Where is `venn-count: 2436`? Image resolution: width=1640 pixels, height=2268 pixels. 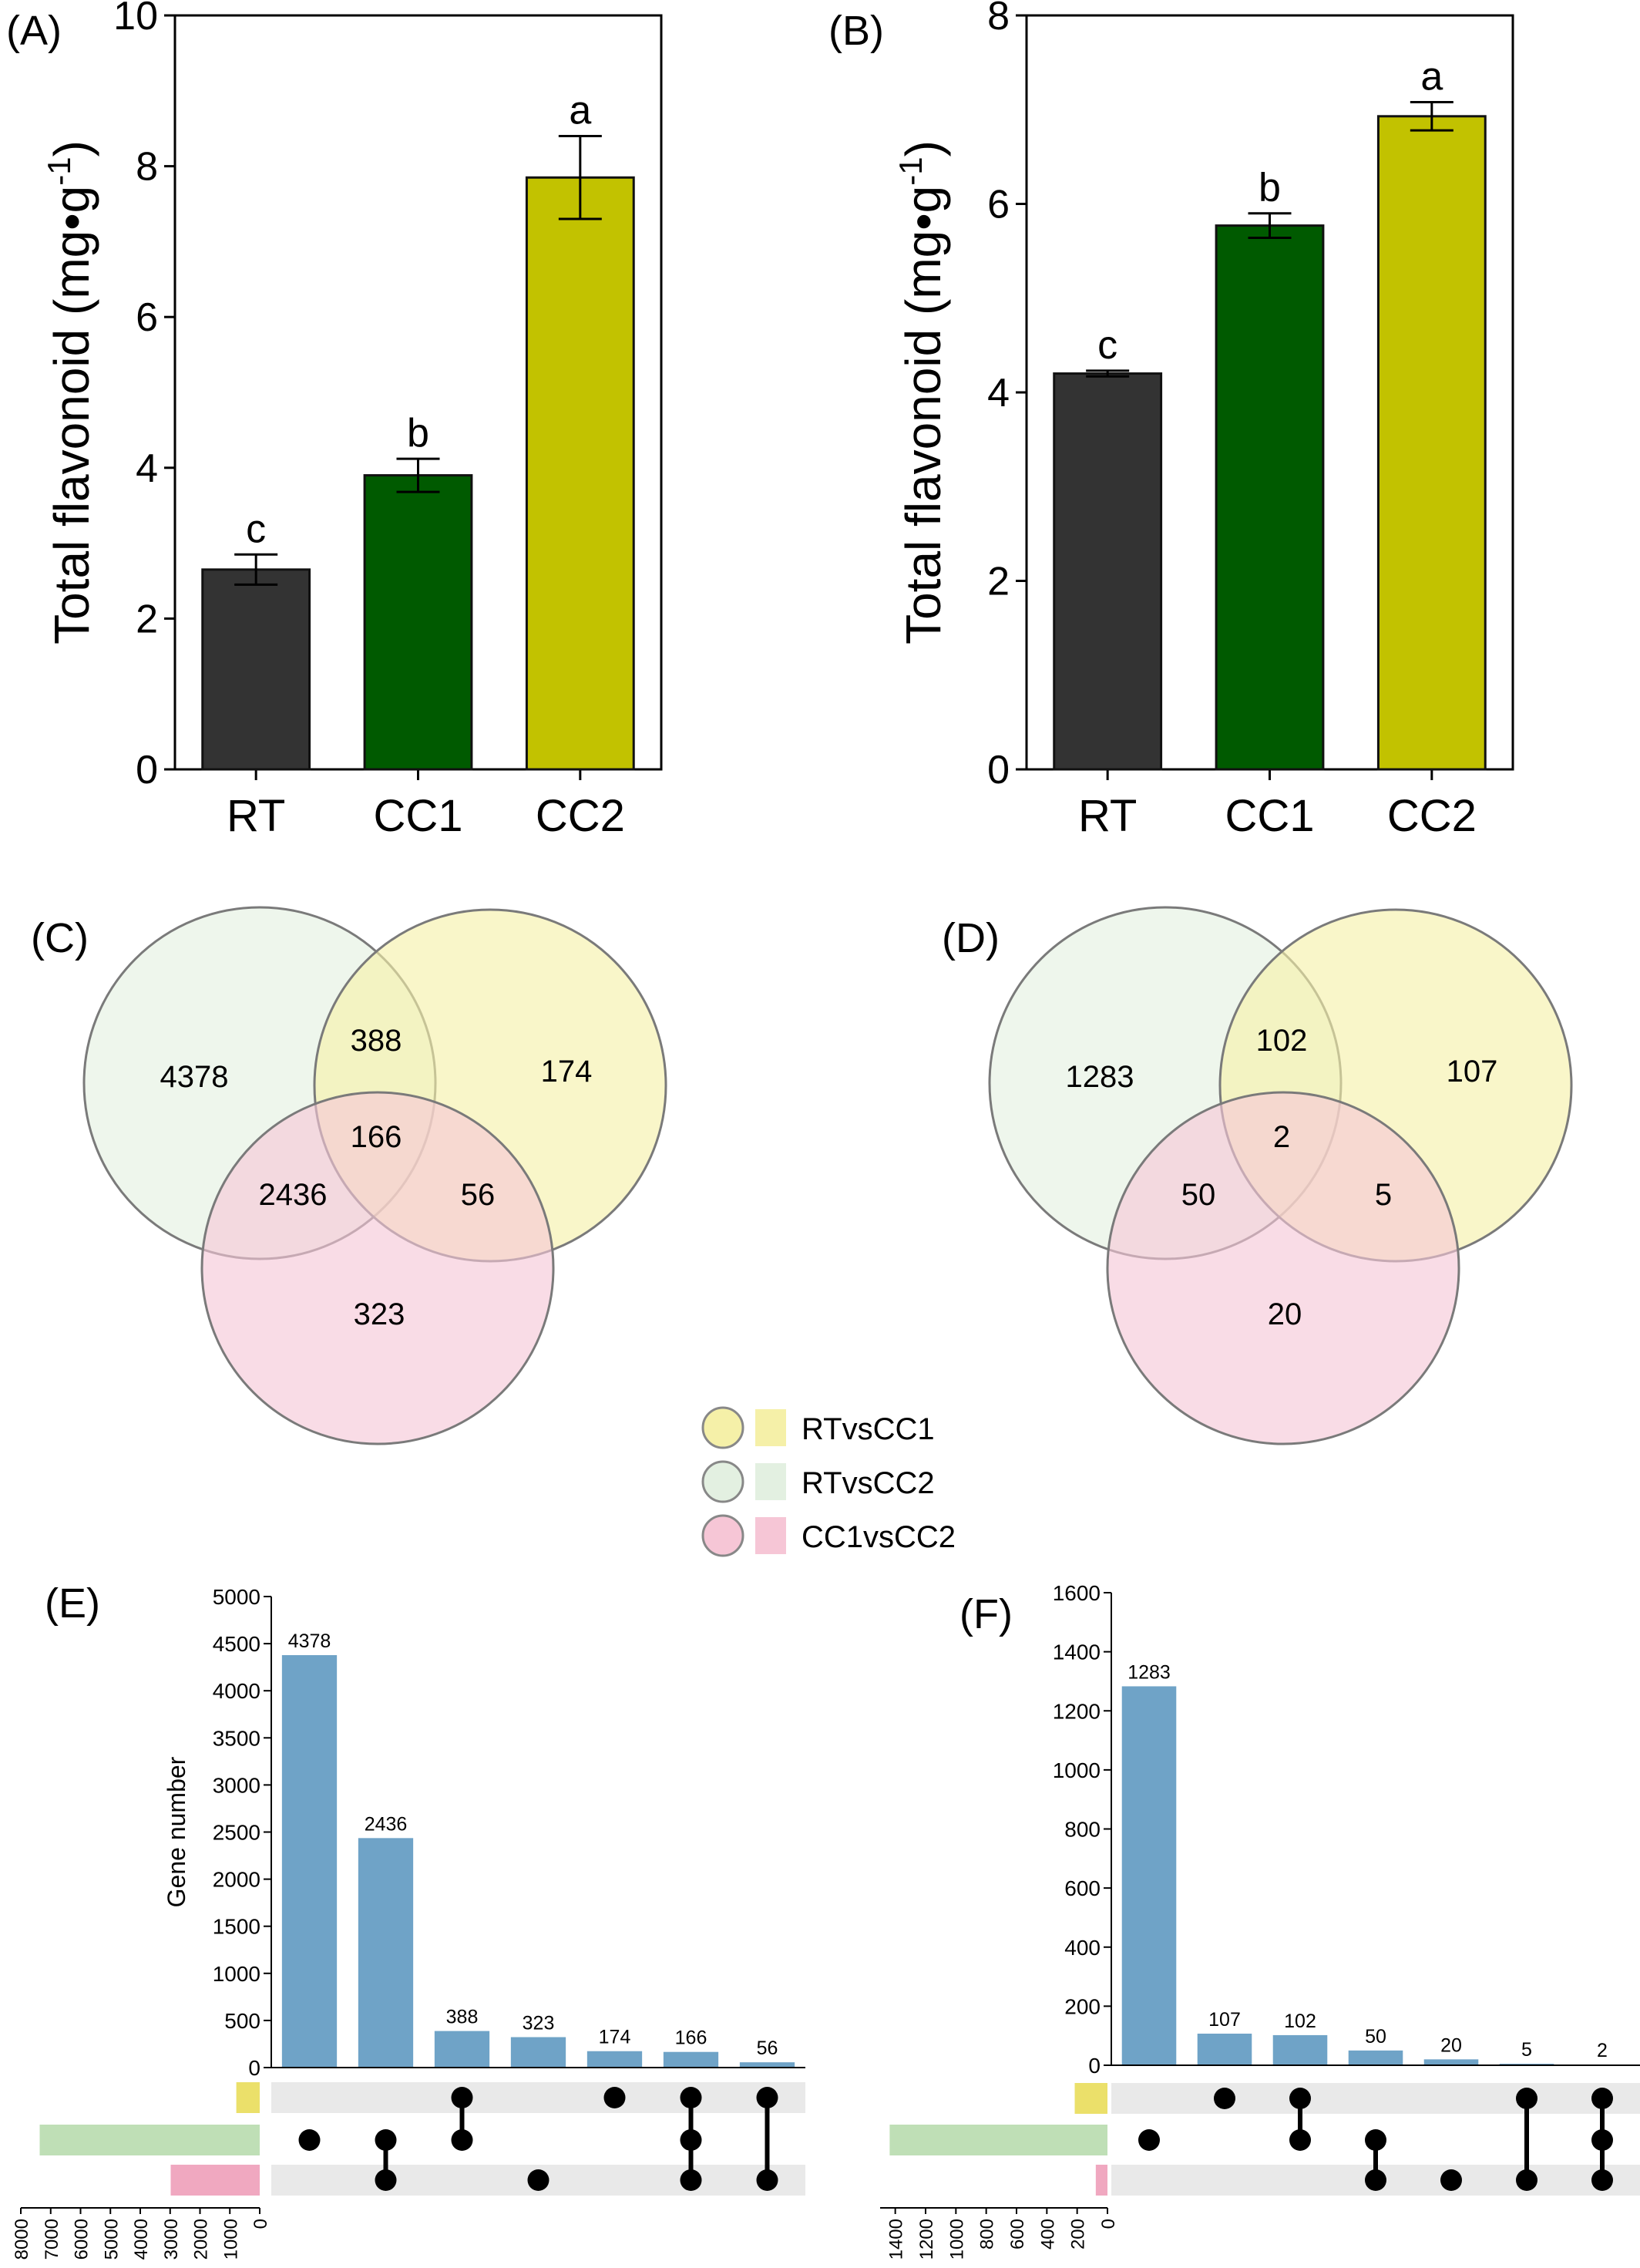 venn-count: 2436 is located at coordinates (293, 1195).